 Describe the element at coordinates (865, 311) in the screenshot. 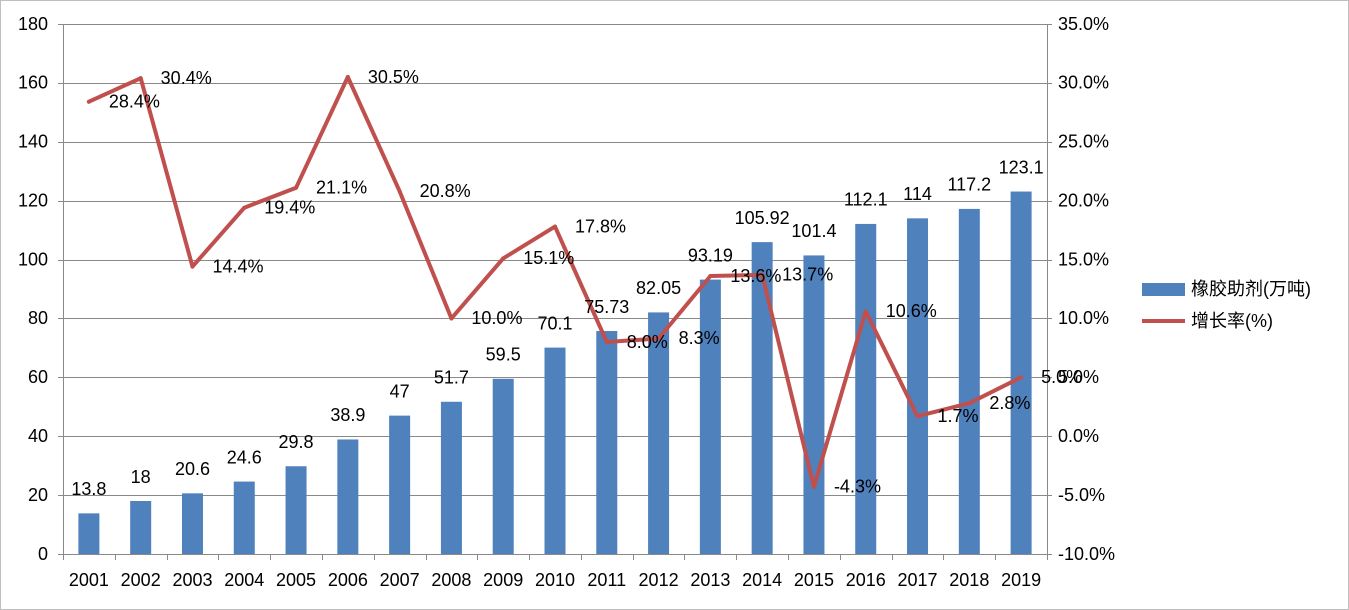

I see `growth-point-2016` at that location.